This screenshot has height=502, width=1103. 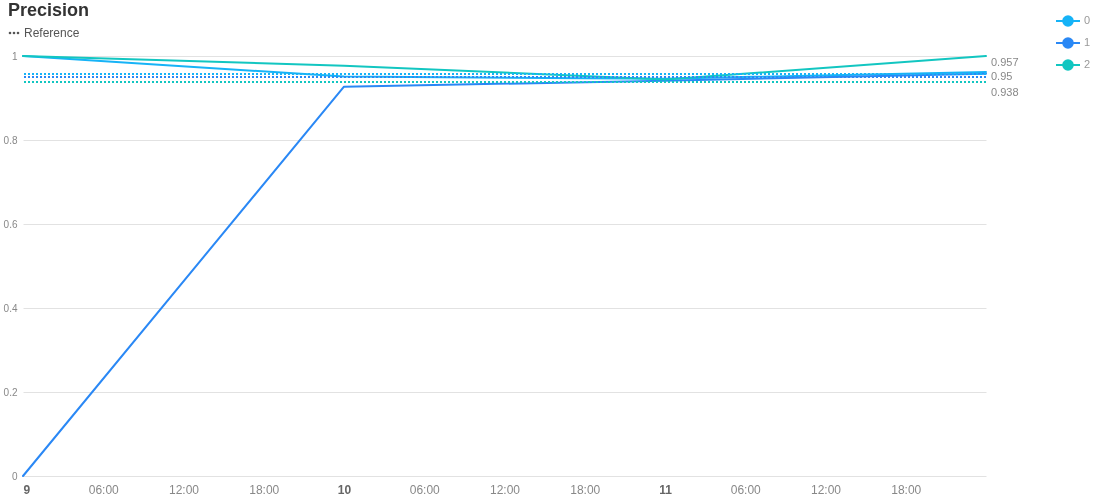 I want to click on y-tick-label: 0.6, so click(x=10, y=224).